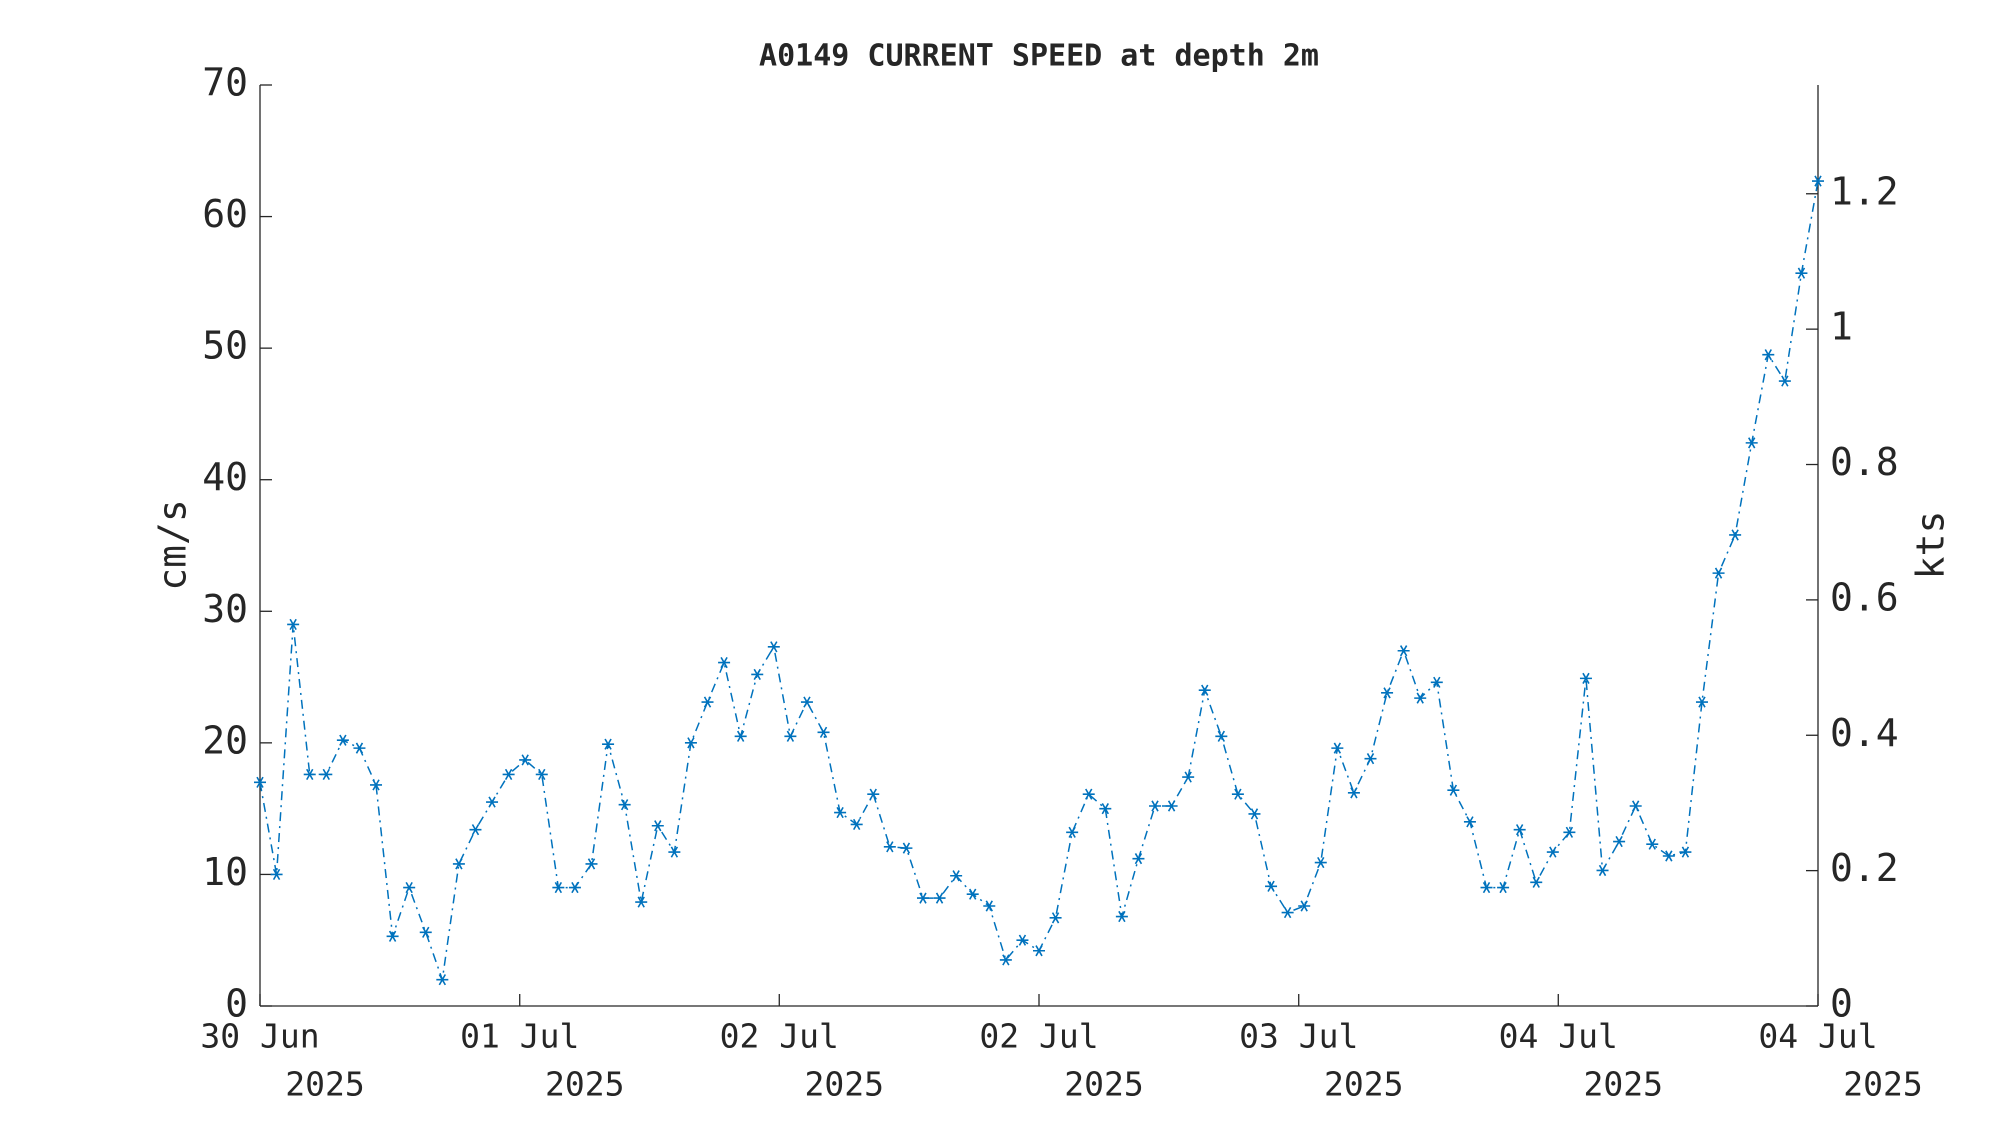 Image resolution: width=2000 pixels, height=1125 pixels. Describe the element at coordinates (1864, 868) in the screenshot. I see `y2-tick-label: 0.2` at that location.